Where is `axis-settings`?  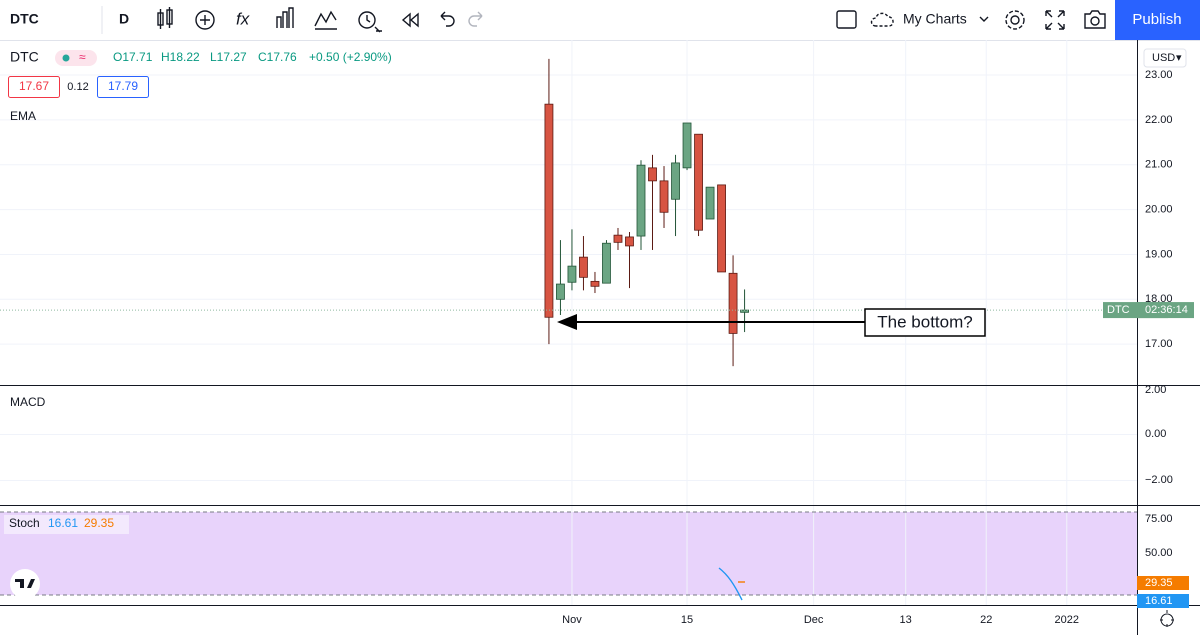
axis-settings is located at coordinates (1167, 618).